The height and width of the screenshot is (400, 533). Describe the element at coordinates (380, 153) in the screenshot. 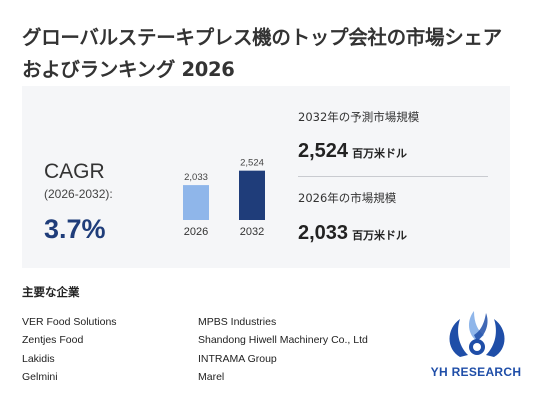

I see `forecast-unit: 百万米ドル` at that location.